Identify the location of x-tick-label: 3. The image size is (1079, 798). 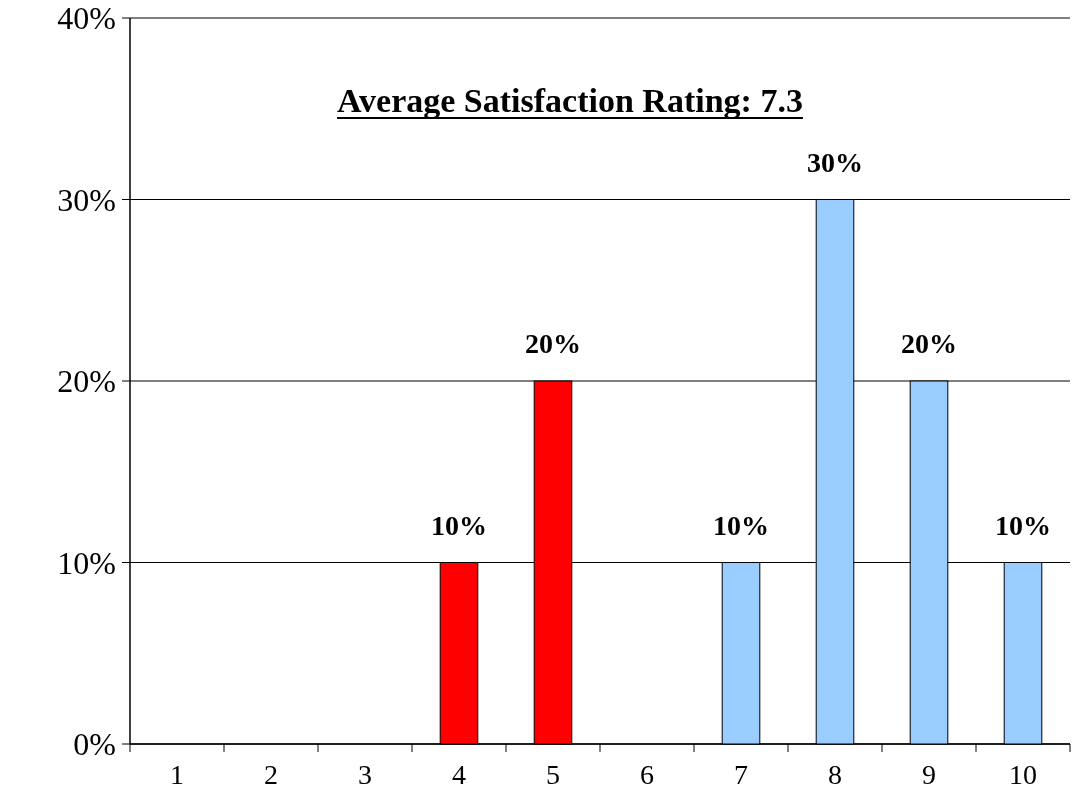
(365, 774).